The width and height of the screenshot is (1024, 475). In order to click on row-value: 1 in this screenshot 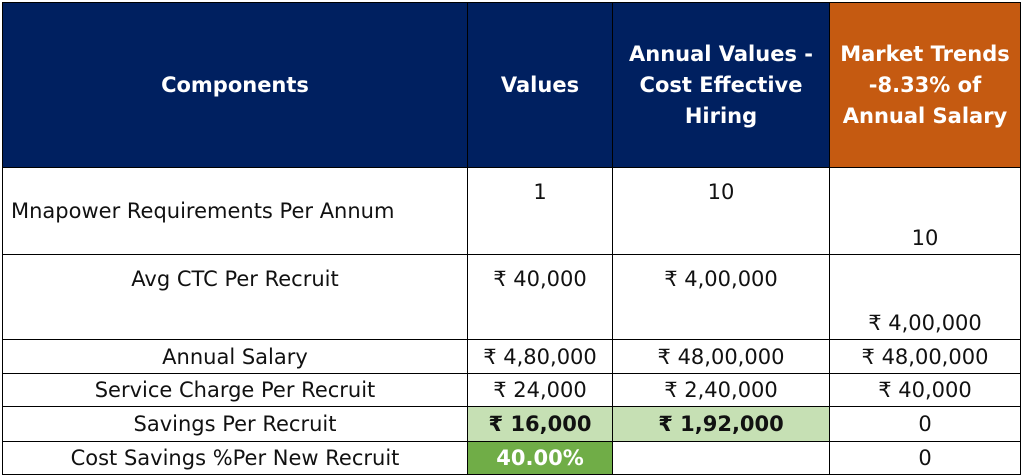, I will do `click(540, 211)`.